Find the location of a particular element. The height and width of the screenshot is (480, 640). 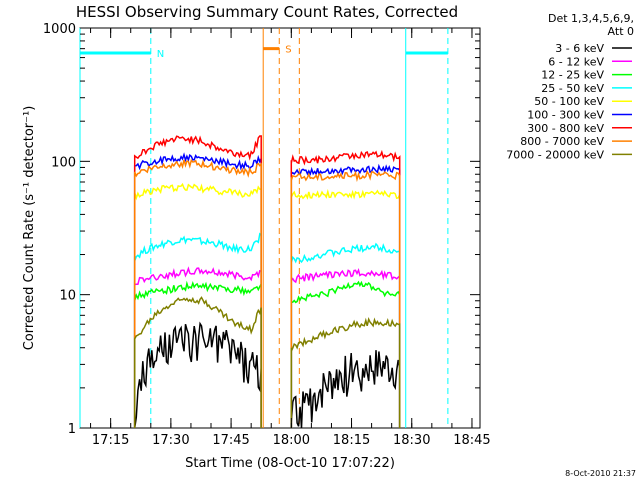

legend-title: Det 1,3,4,5,6,9, is located at coordinates (591, 18).